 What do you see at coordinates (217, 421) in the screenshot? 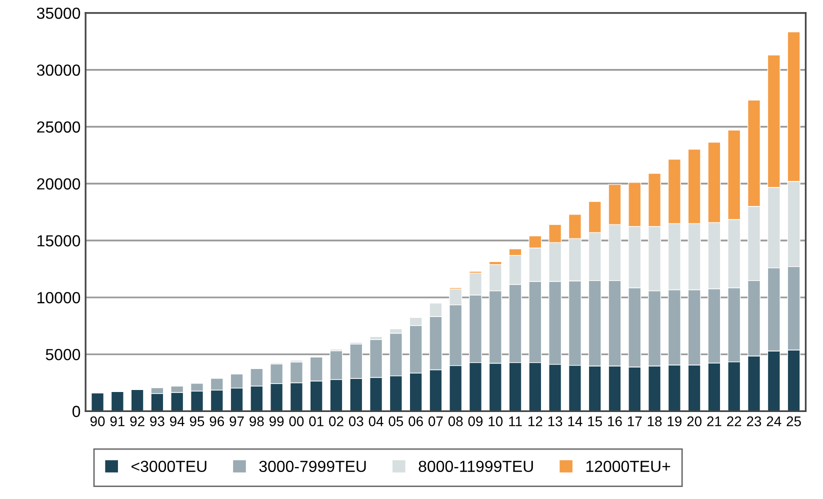
I see `x-tick-label: 96` at bounding box center [217, 421].